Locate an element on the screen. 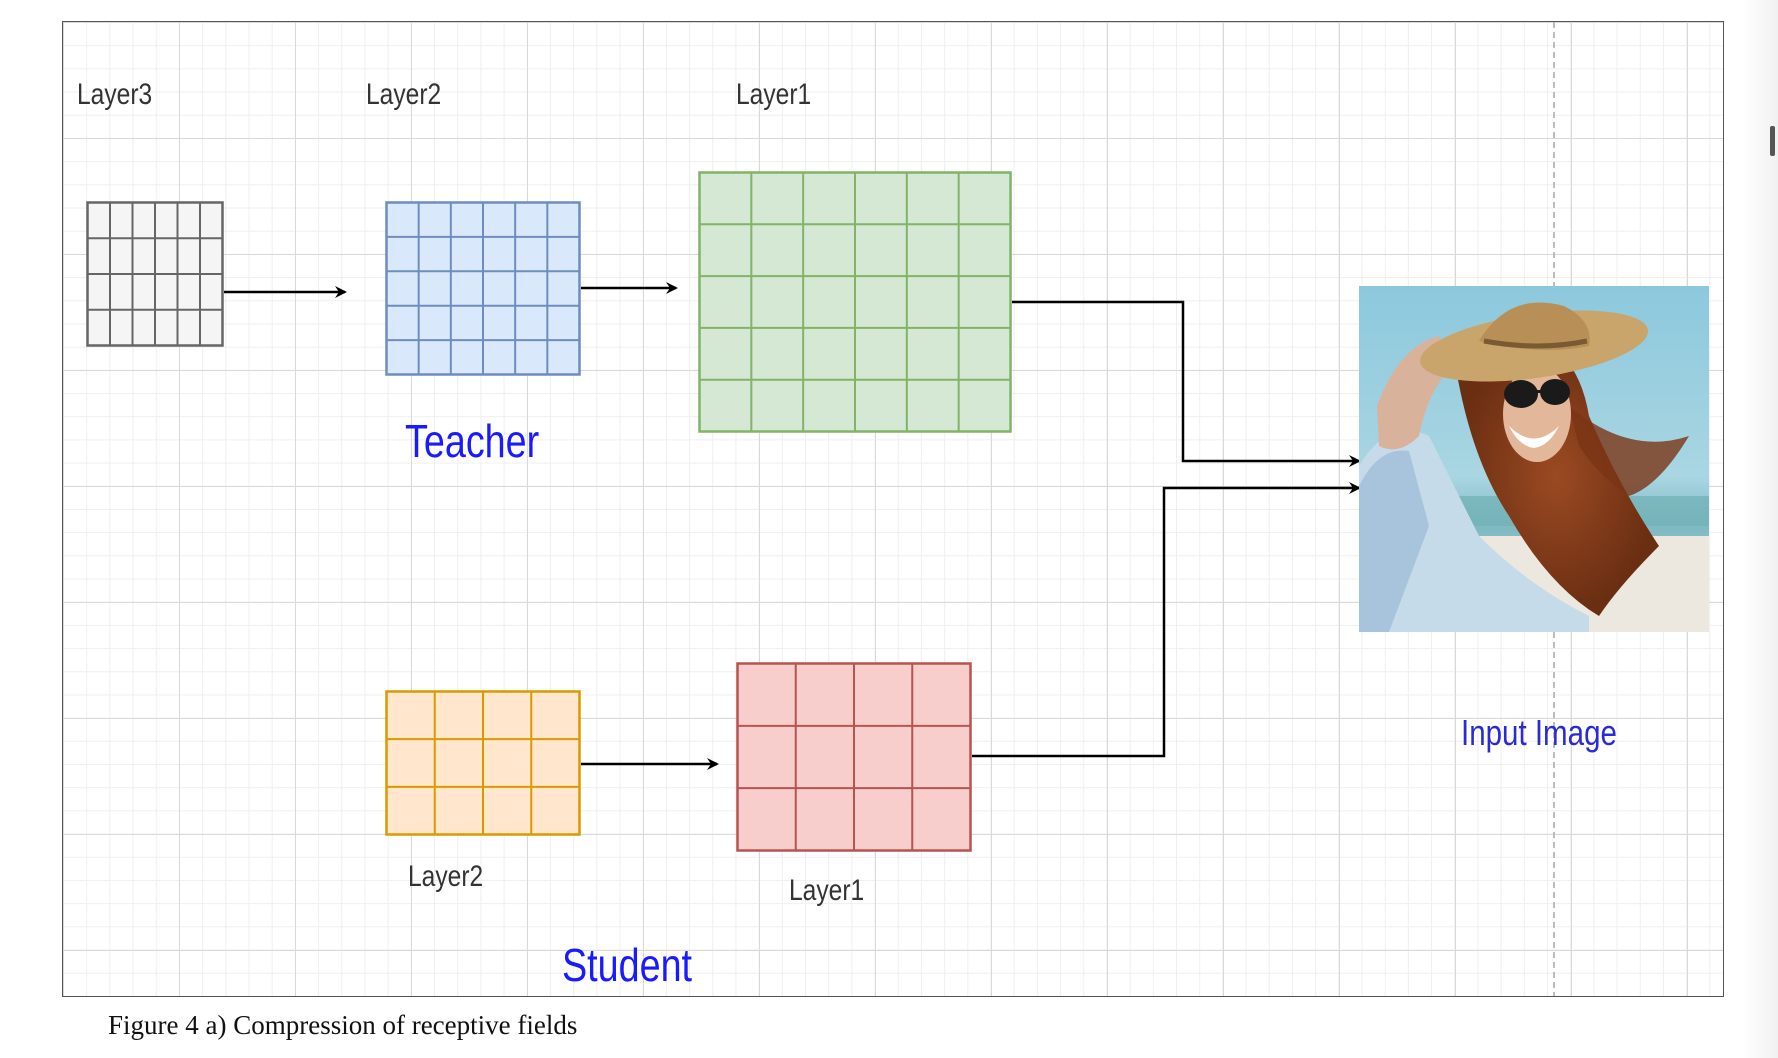 The height and width of the screenshot is (1058, 1778). input-image-label: Input Image is located at coordinates (1539, 732).